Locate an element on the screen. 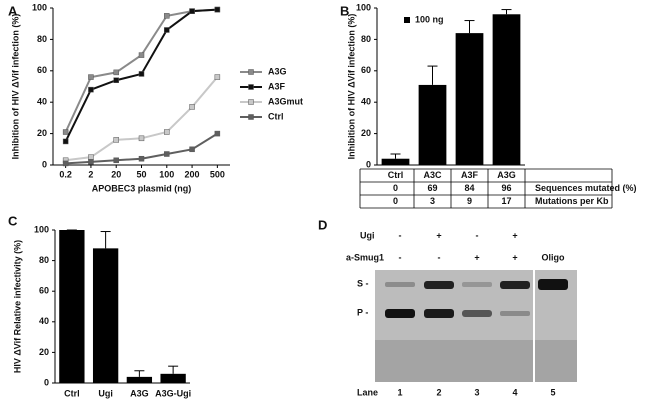  table-row-label: Sequences mutated (%) is located at coordinates (586, 188).